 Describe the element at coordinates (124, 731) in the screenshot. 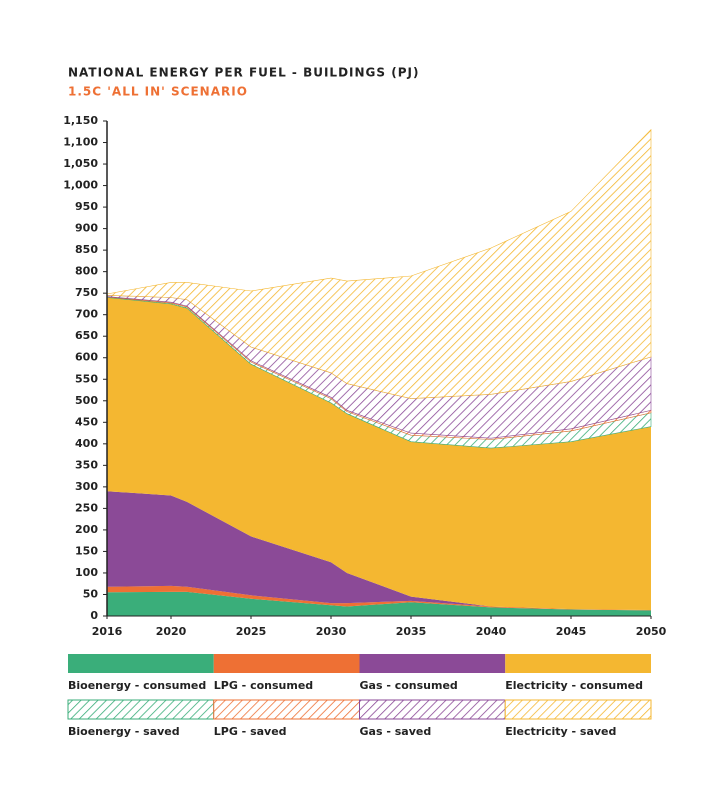

I see `legend-label: Bioenergy - saved` at that location.